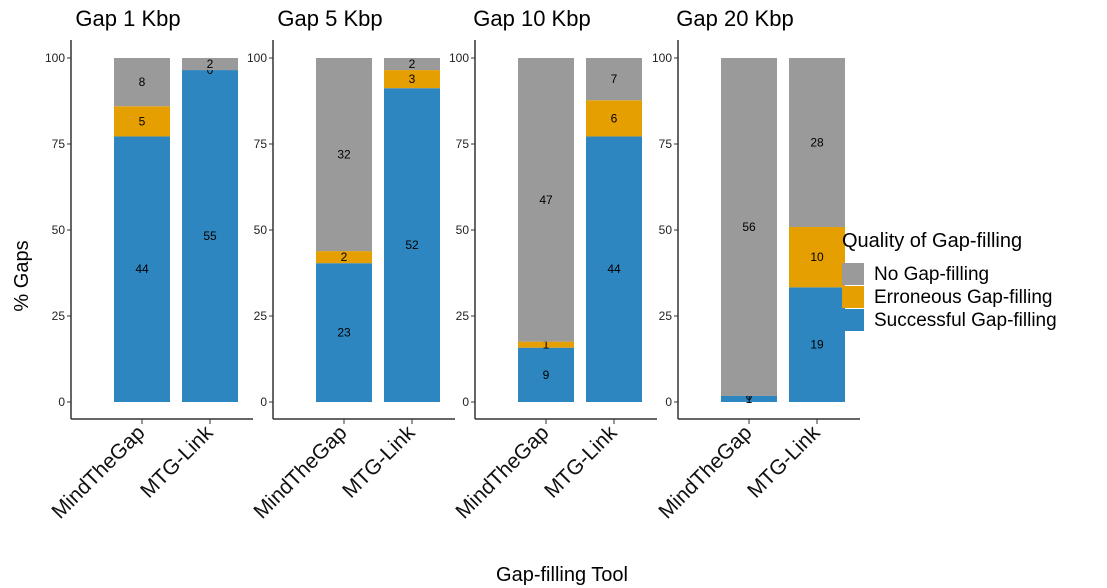 This screenshot has width=1107, height=588. I want to click on panel-title: Gap 1 Kbp, so click(127, 18).